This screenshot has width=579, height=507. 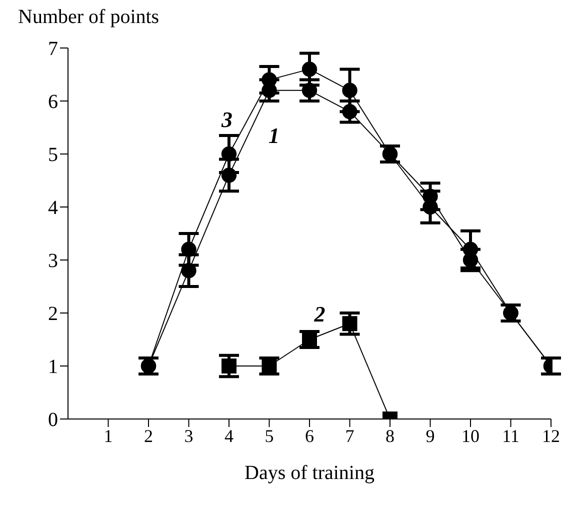 I want to click on x-axis-title: Days of training, so click(x=309, y=473).